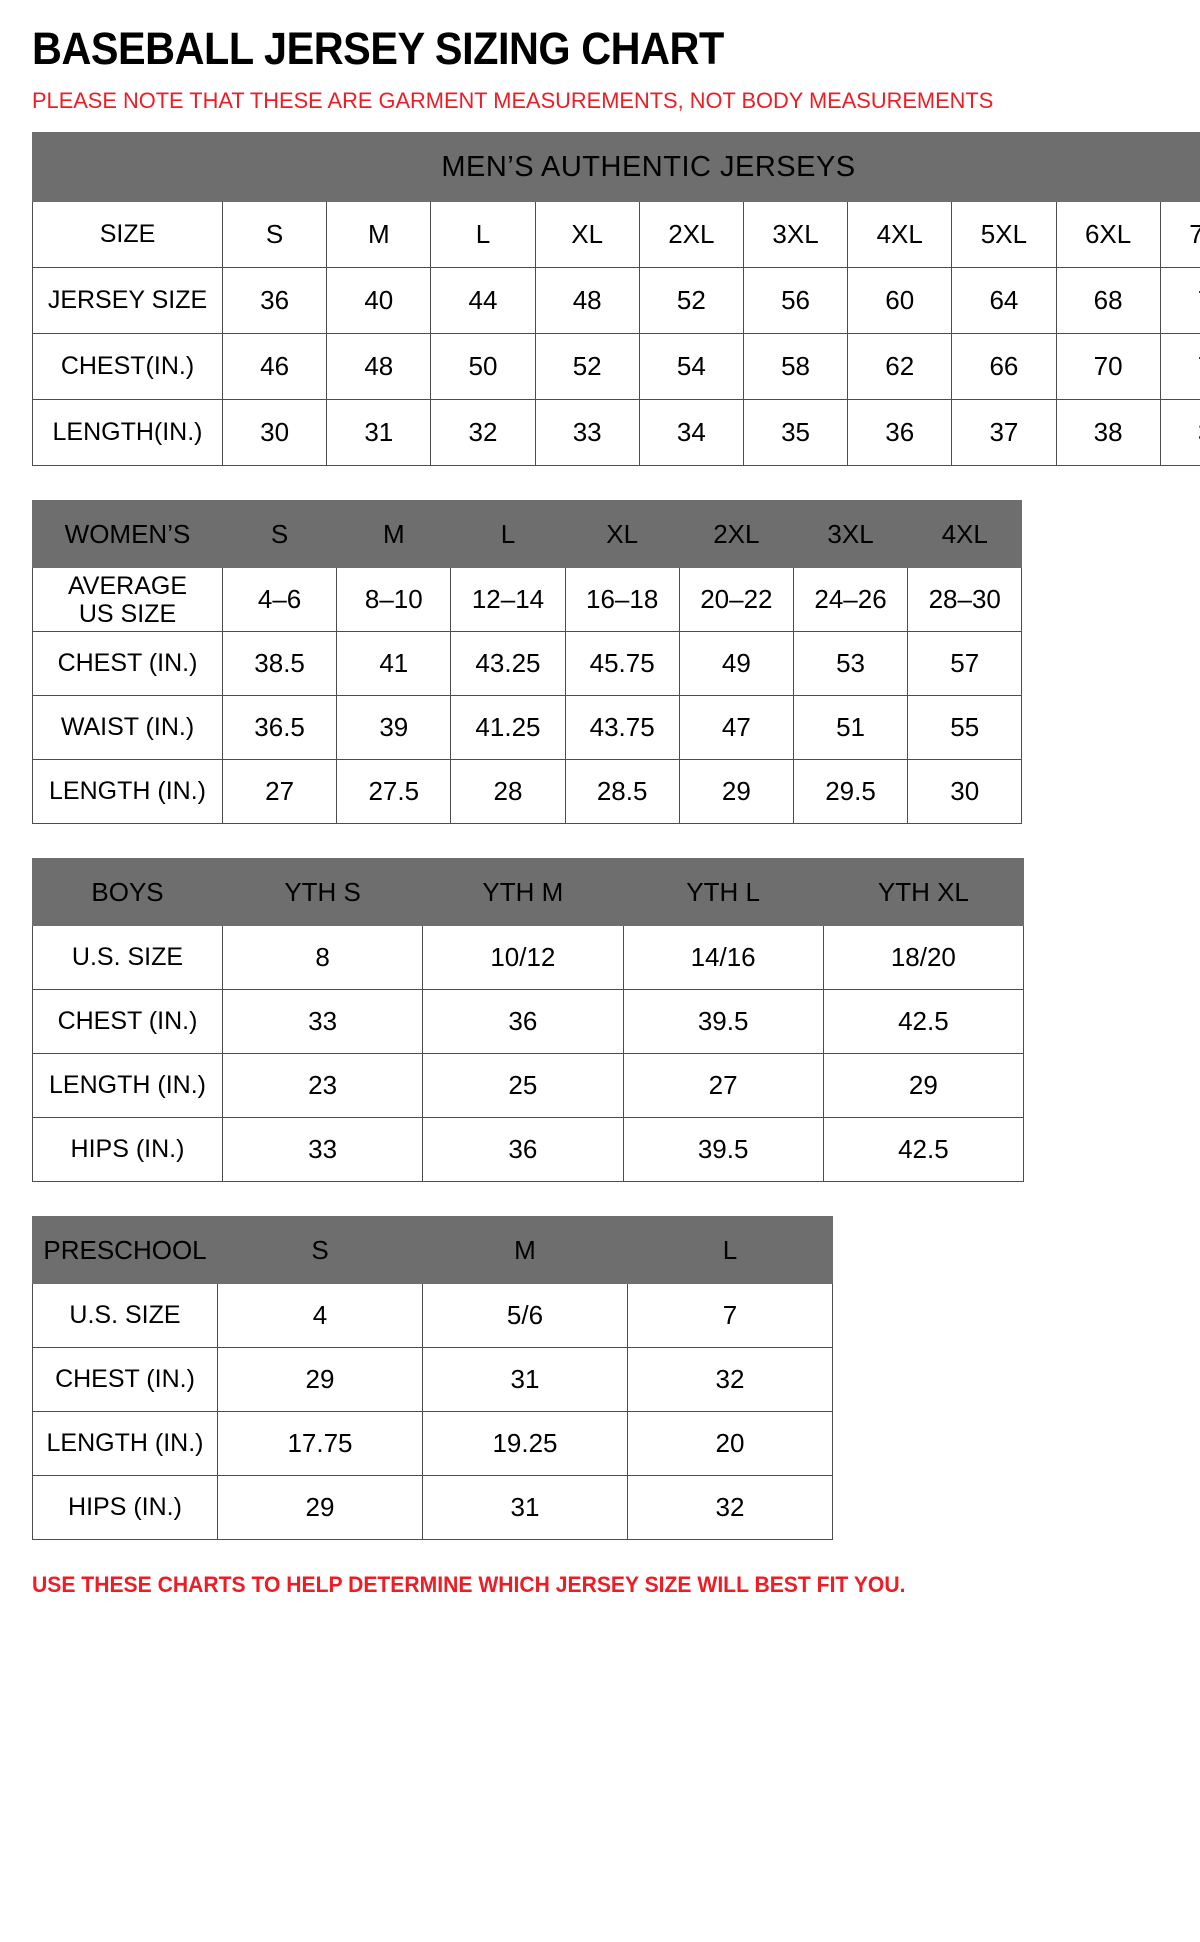 The width and height of the screenshot is (1200, 1942). What do you see at coordinates (394, 664) in the screenshot?
I see `womens-cell: 41` at bounding box center [394, 664].